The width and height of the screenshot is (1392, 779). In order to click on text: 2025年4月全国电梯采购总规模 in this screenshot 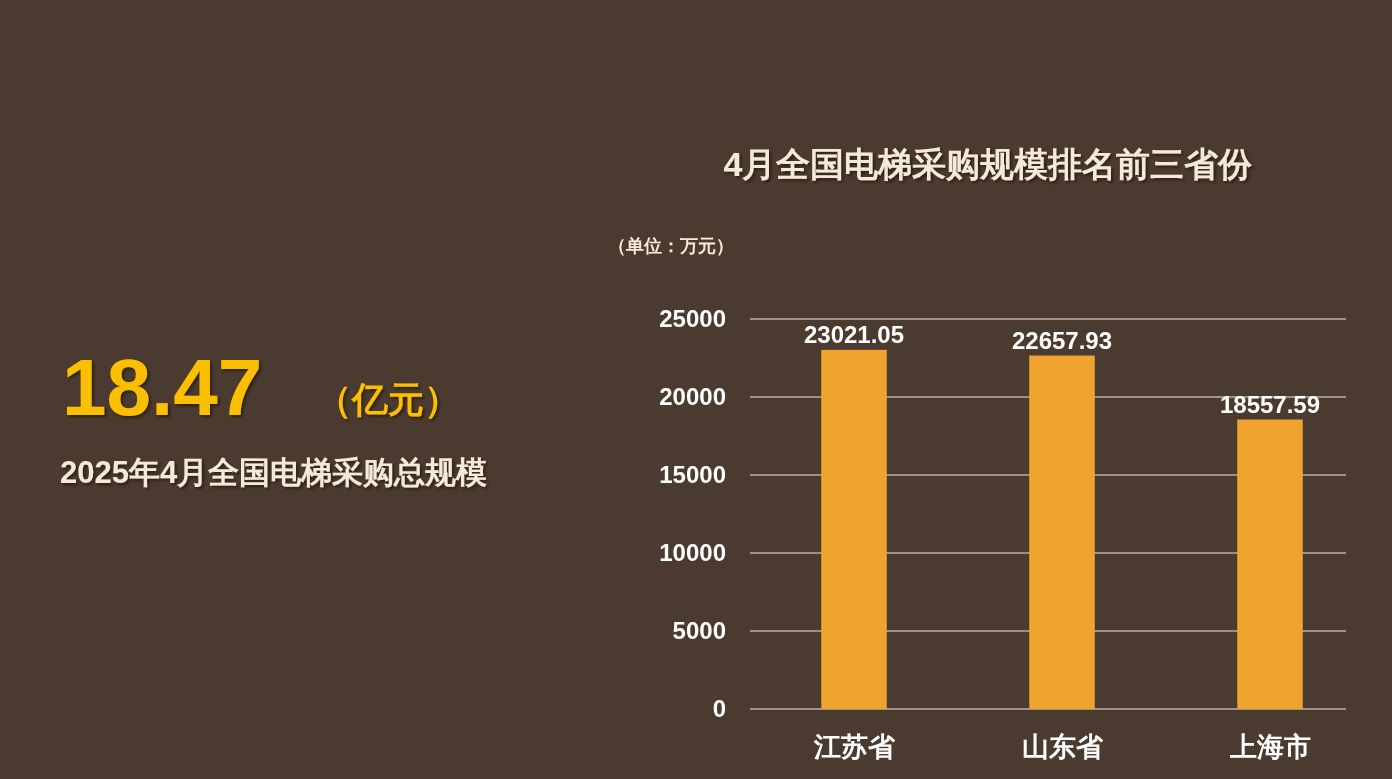, I will do `click(274, 472)`.